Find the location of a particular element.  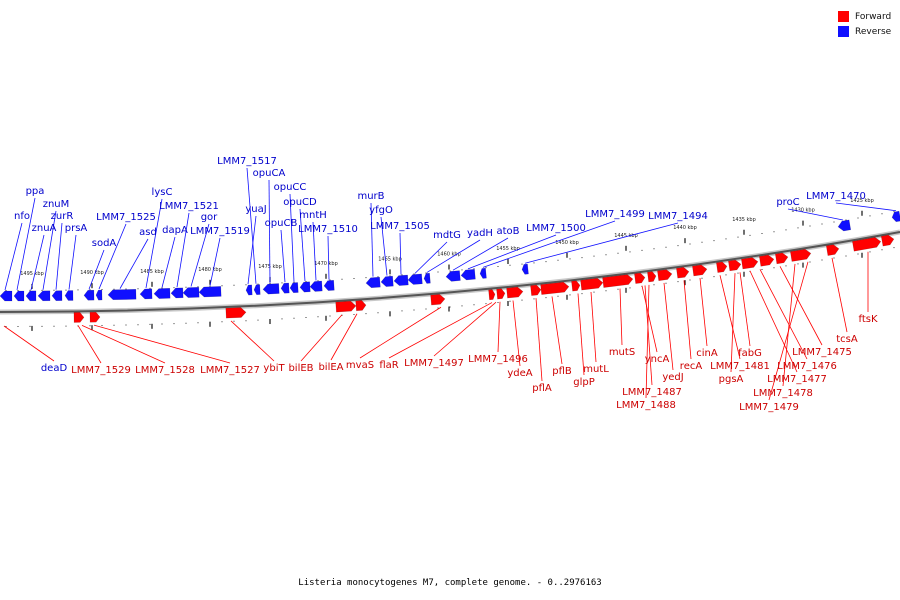

forward-swatch is located at coordinates (843, 16).